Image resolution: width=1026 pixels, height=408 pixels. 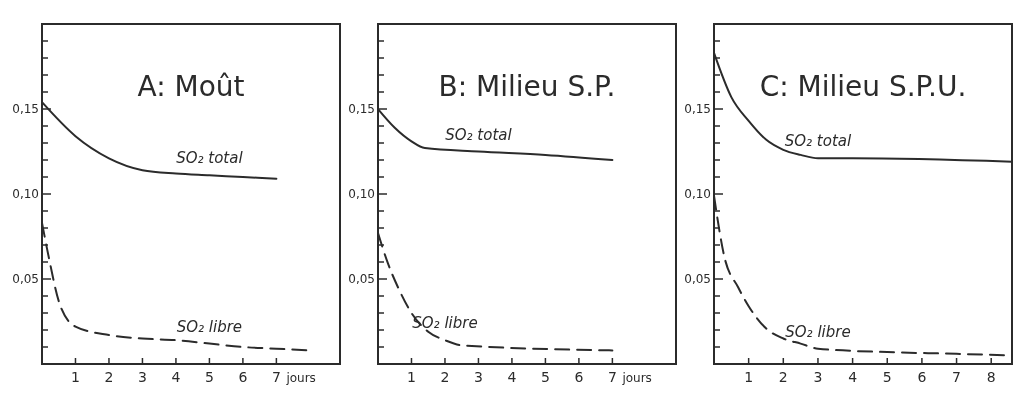 I want to click on x-tick-label: 8, so click(x=991, y=377).